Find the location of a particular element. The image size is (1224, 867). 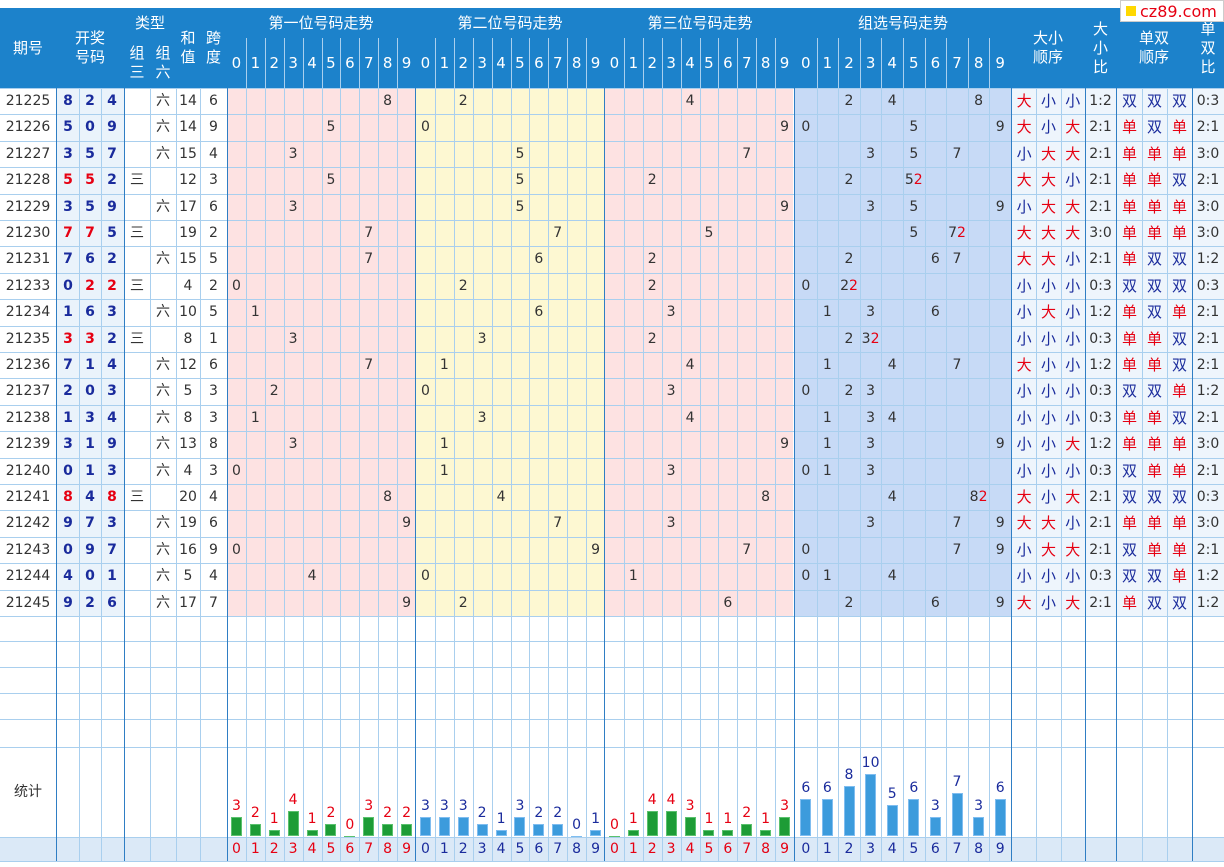

grid-line is located at coordinates (612, 861).